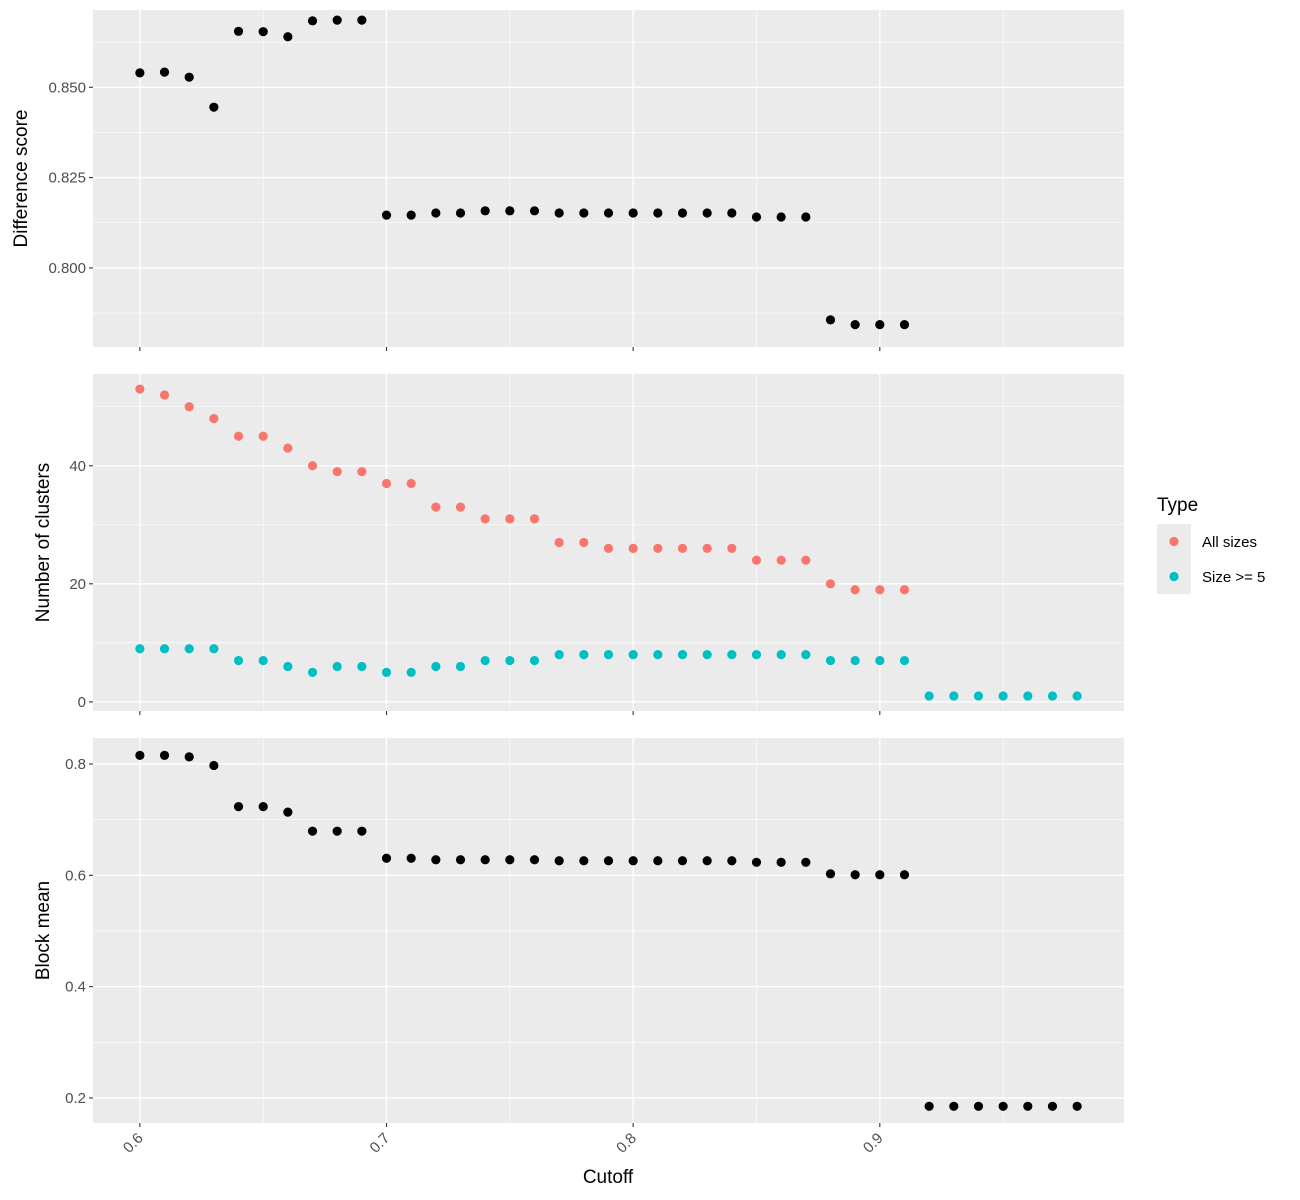 The height and width of the screenshot is (1200, 1300). What do you see at coordinates (1211, 576) in the screenshot?
I see `legend-item: Size >= 5` at bounding box center [1211, 576].